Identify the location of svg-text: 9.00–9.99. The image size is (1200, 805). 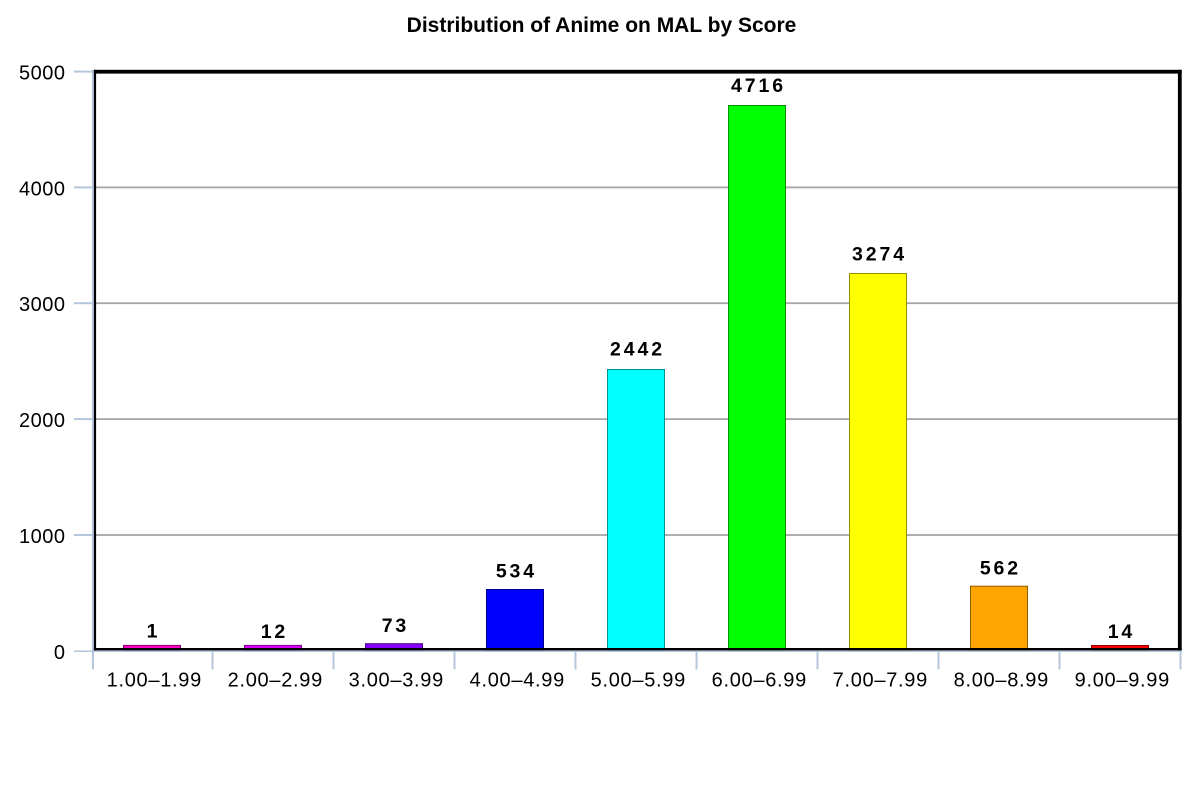
(1122, 680).